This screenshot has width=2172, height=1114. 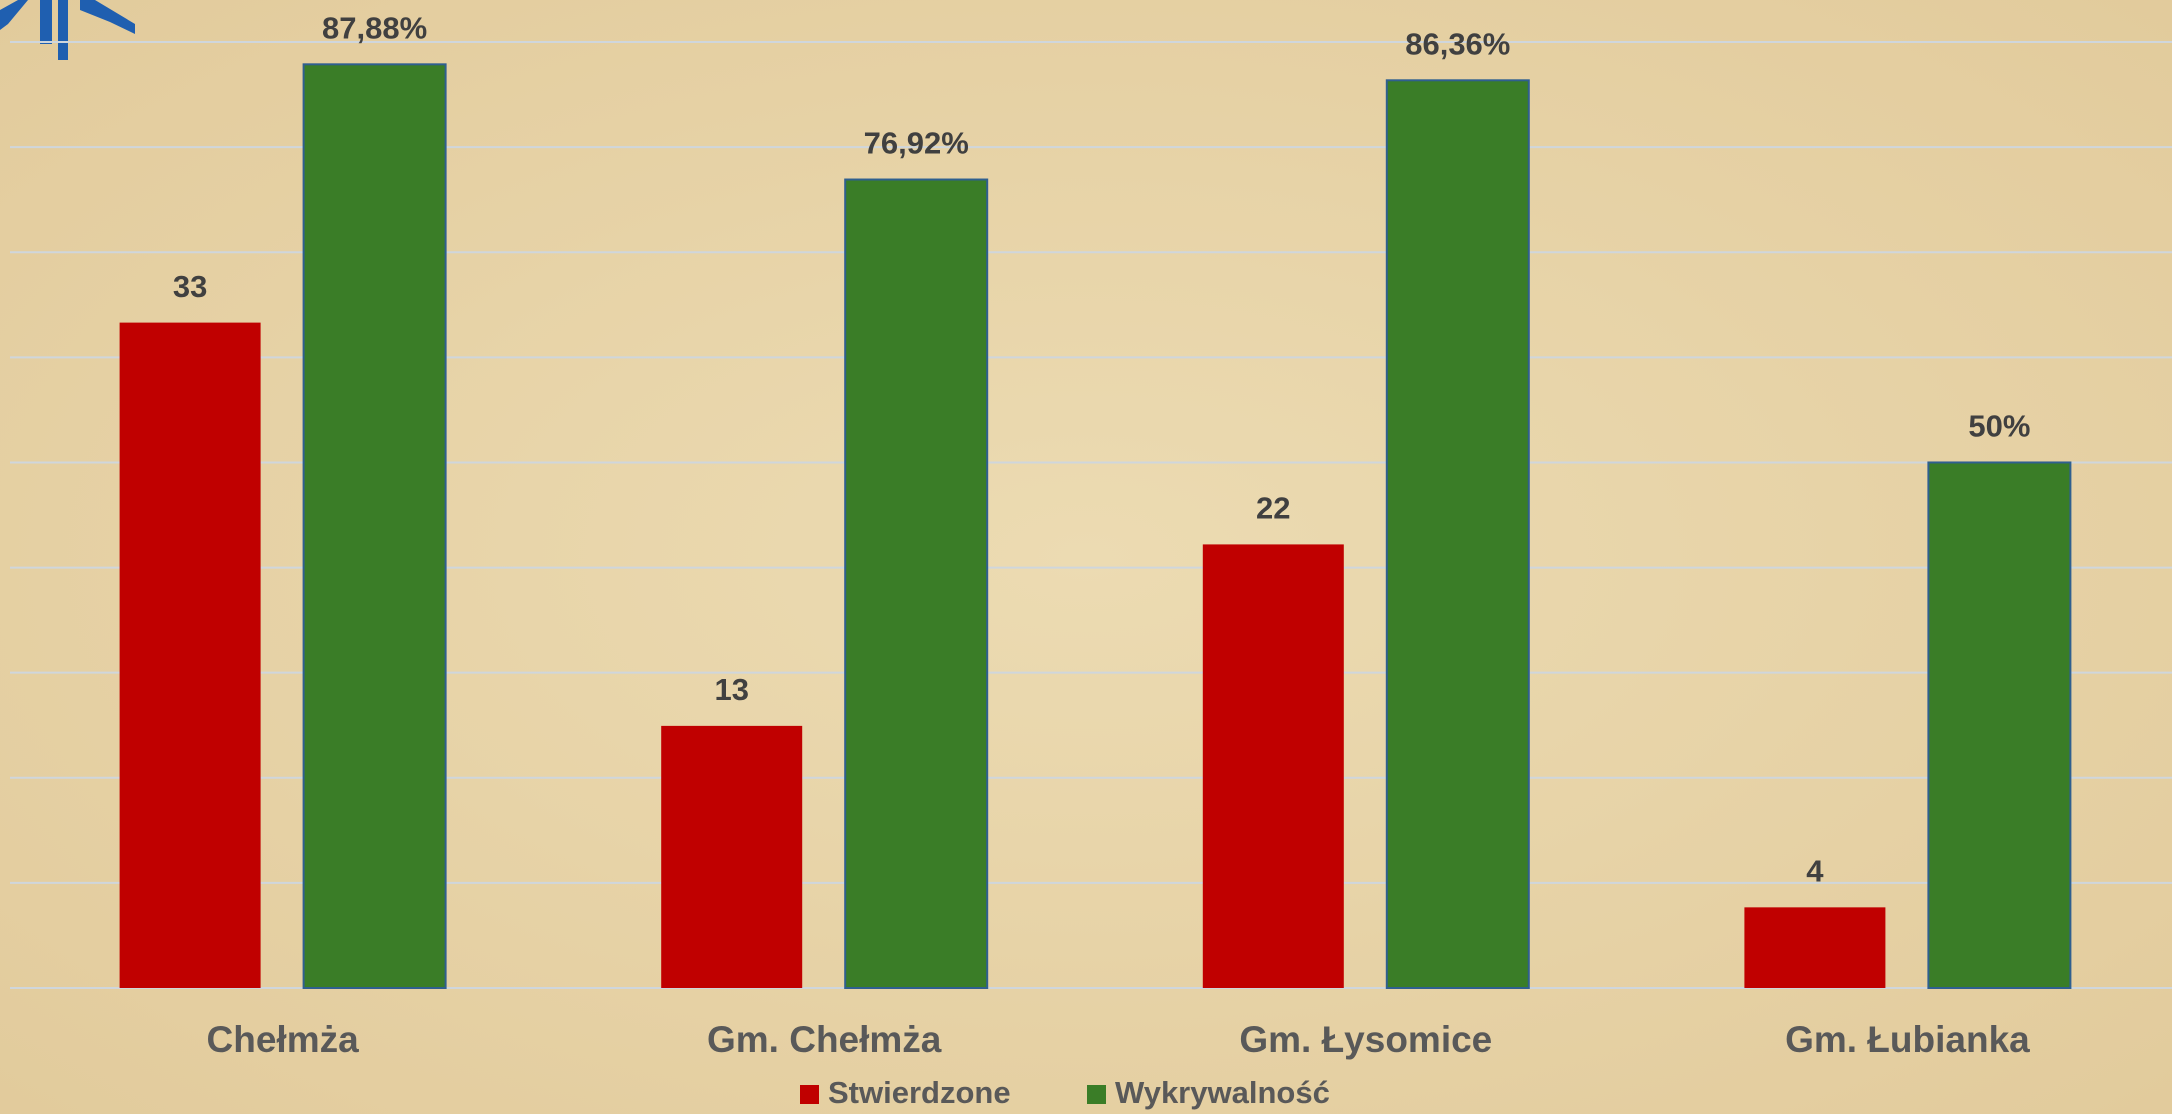 What do you see at coordinates (190, 286) in the screenshot?
I see `data-label: 33` at bounding box center [190, 286].